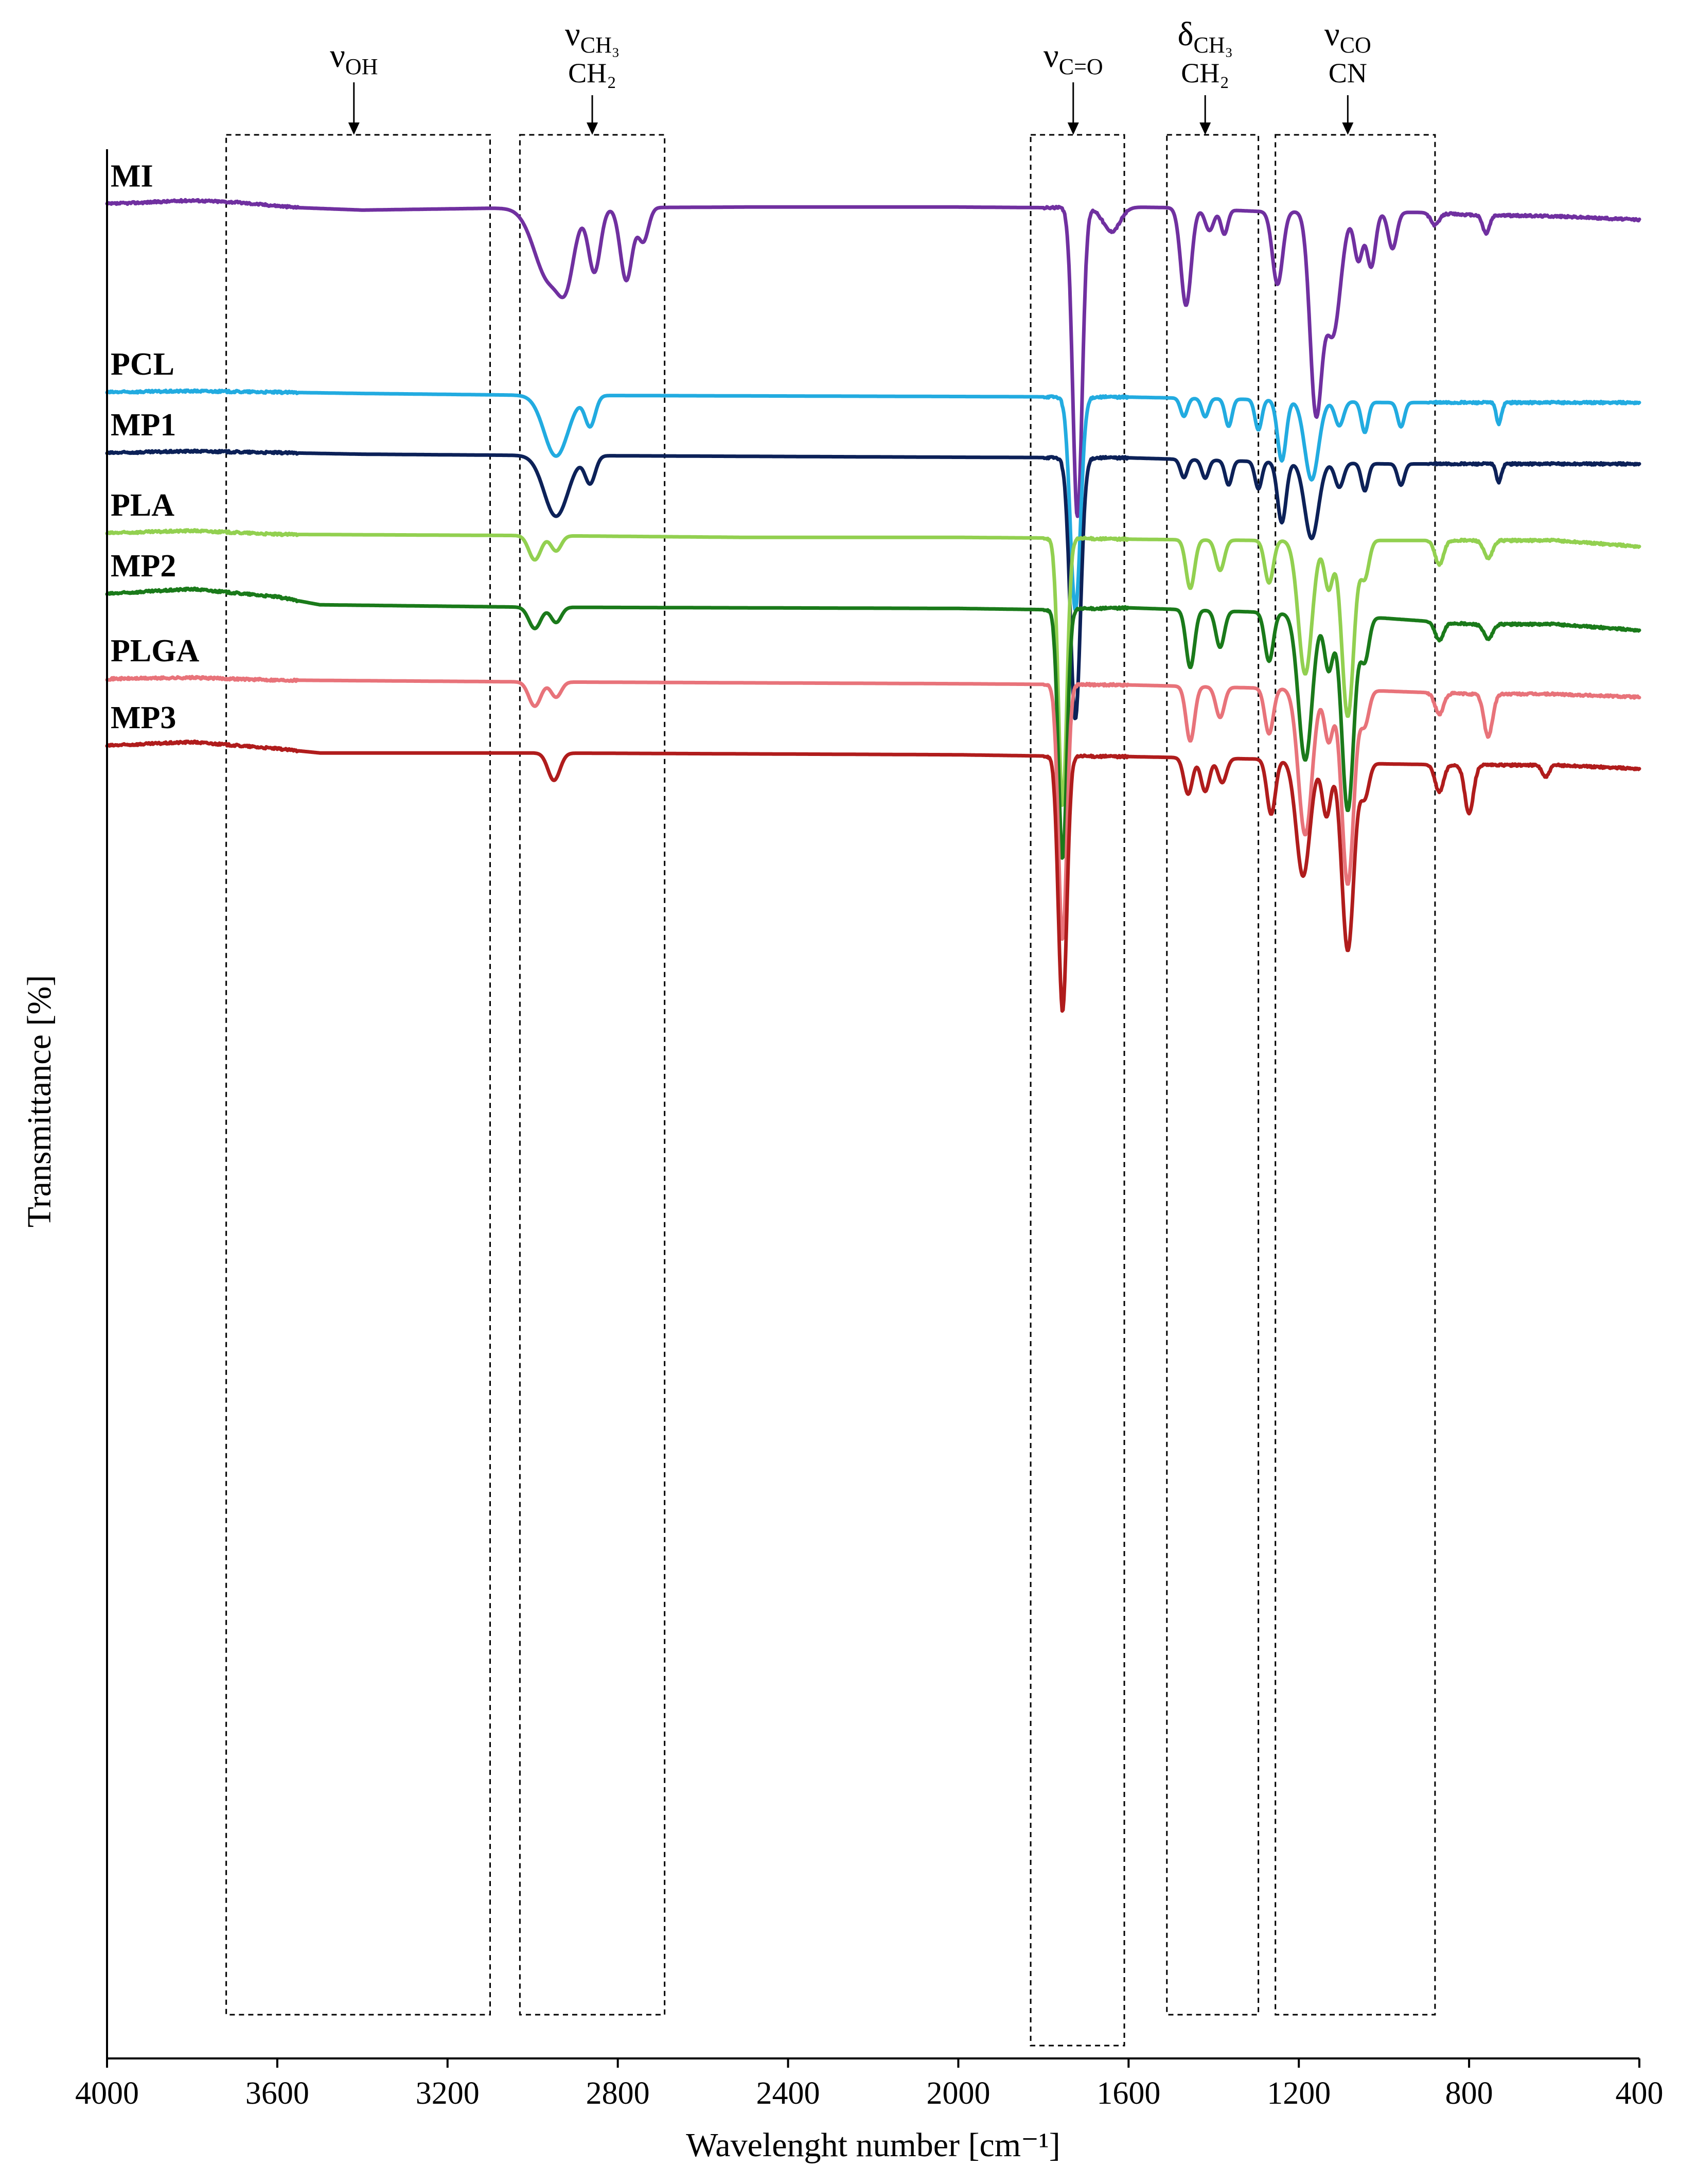 The image size is (1698, 2184). I want to click on band-label-voh: νOH, so click(354, 58).